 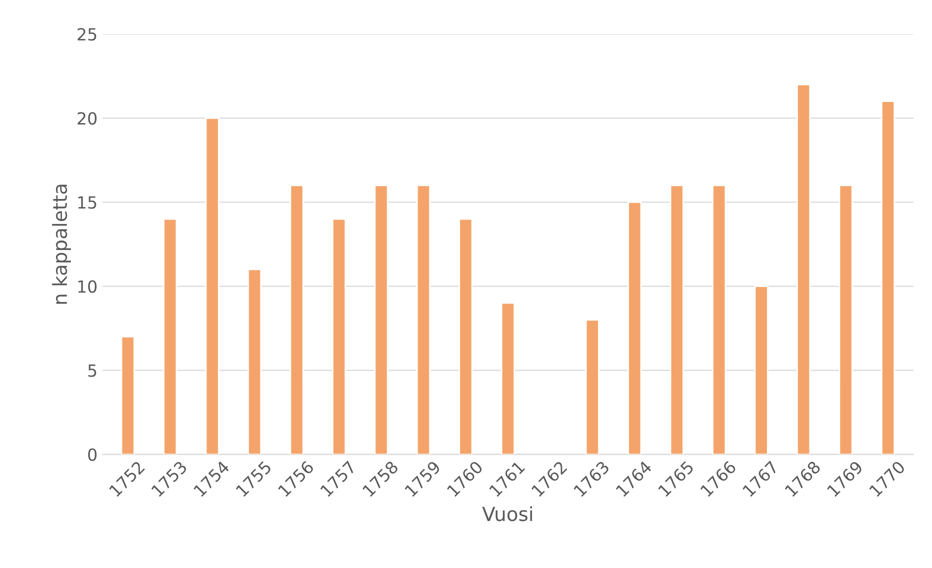 I want to click on y-tick-label: 20, so click(x=87, y=118).